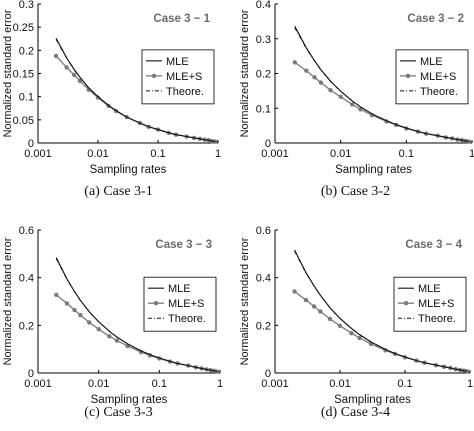 Image resolution: width=474 pixels, height=431 pixels. What do you see at coordinates (23, 121) in the screenshot?
I see `y-tick-label: 0.05` at bounding box center [23, 121].